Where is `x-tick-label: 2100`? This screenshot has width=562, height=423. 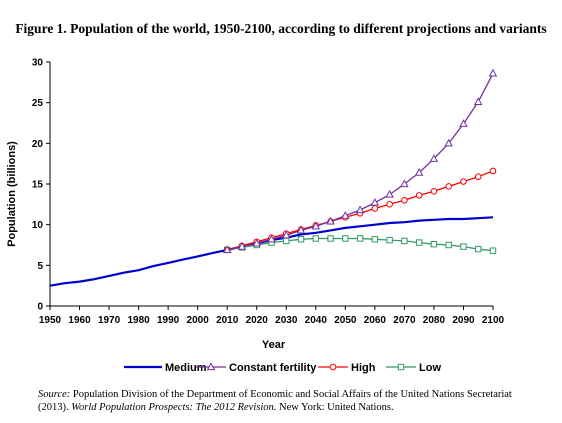 x-tick-label: 2100 is located at coordinates (493, 320).